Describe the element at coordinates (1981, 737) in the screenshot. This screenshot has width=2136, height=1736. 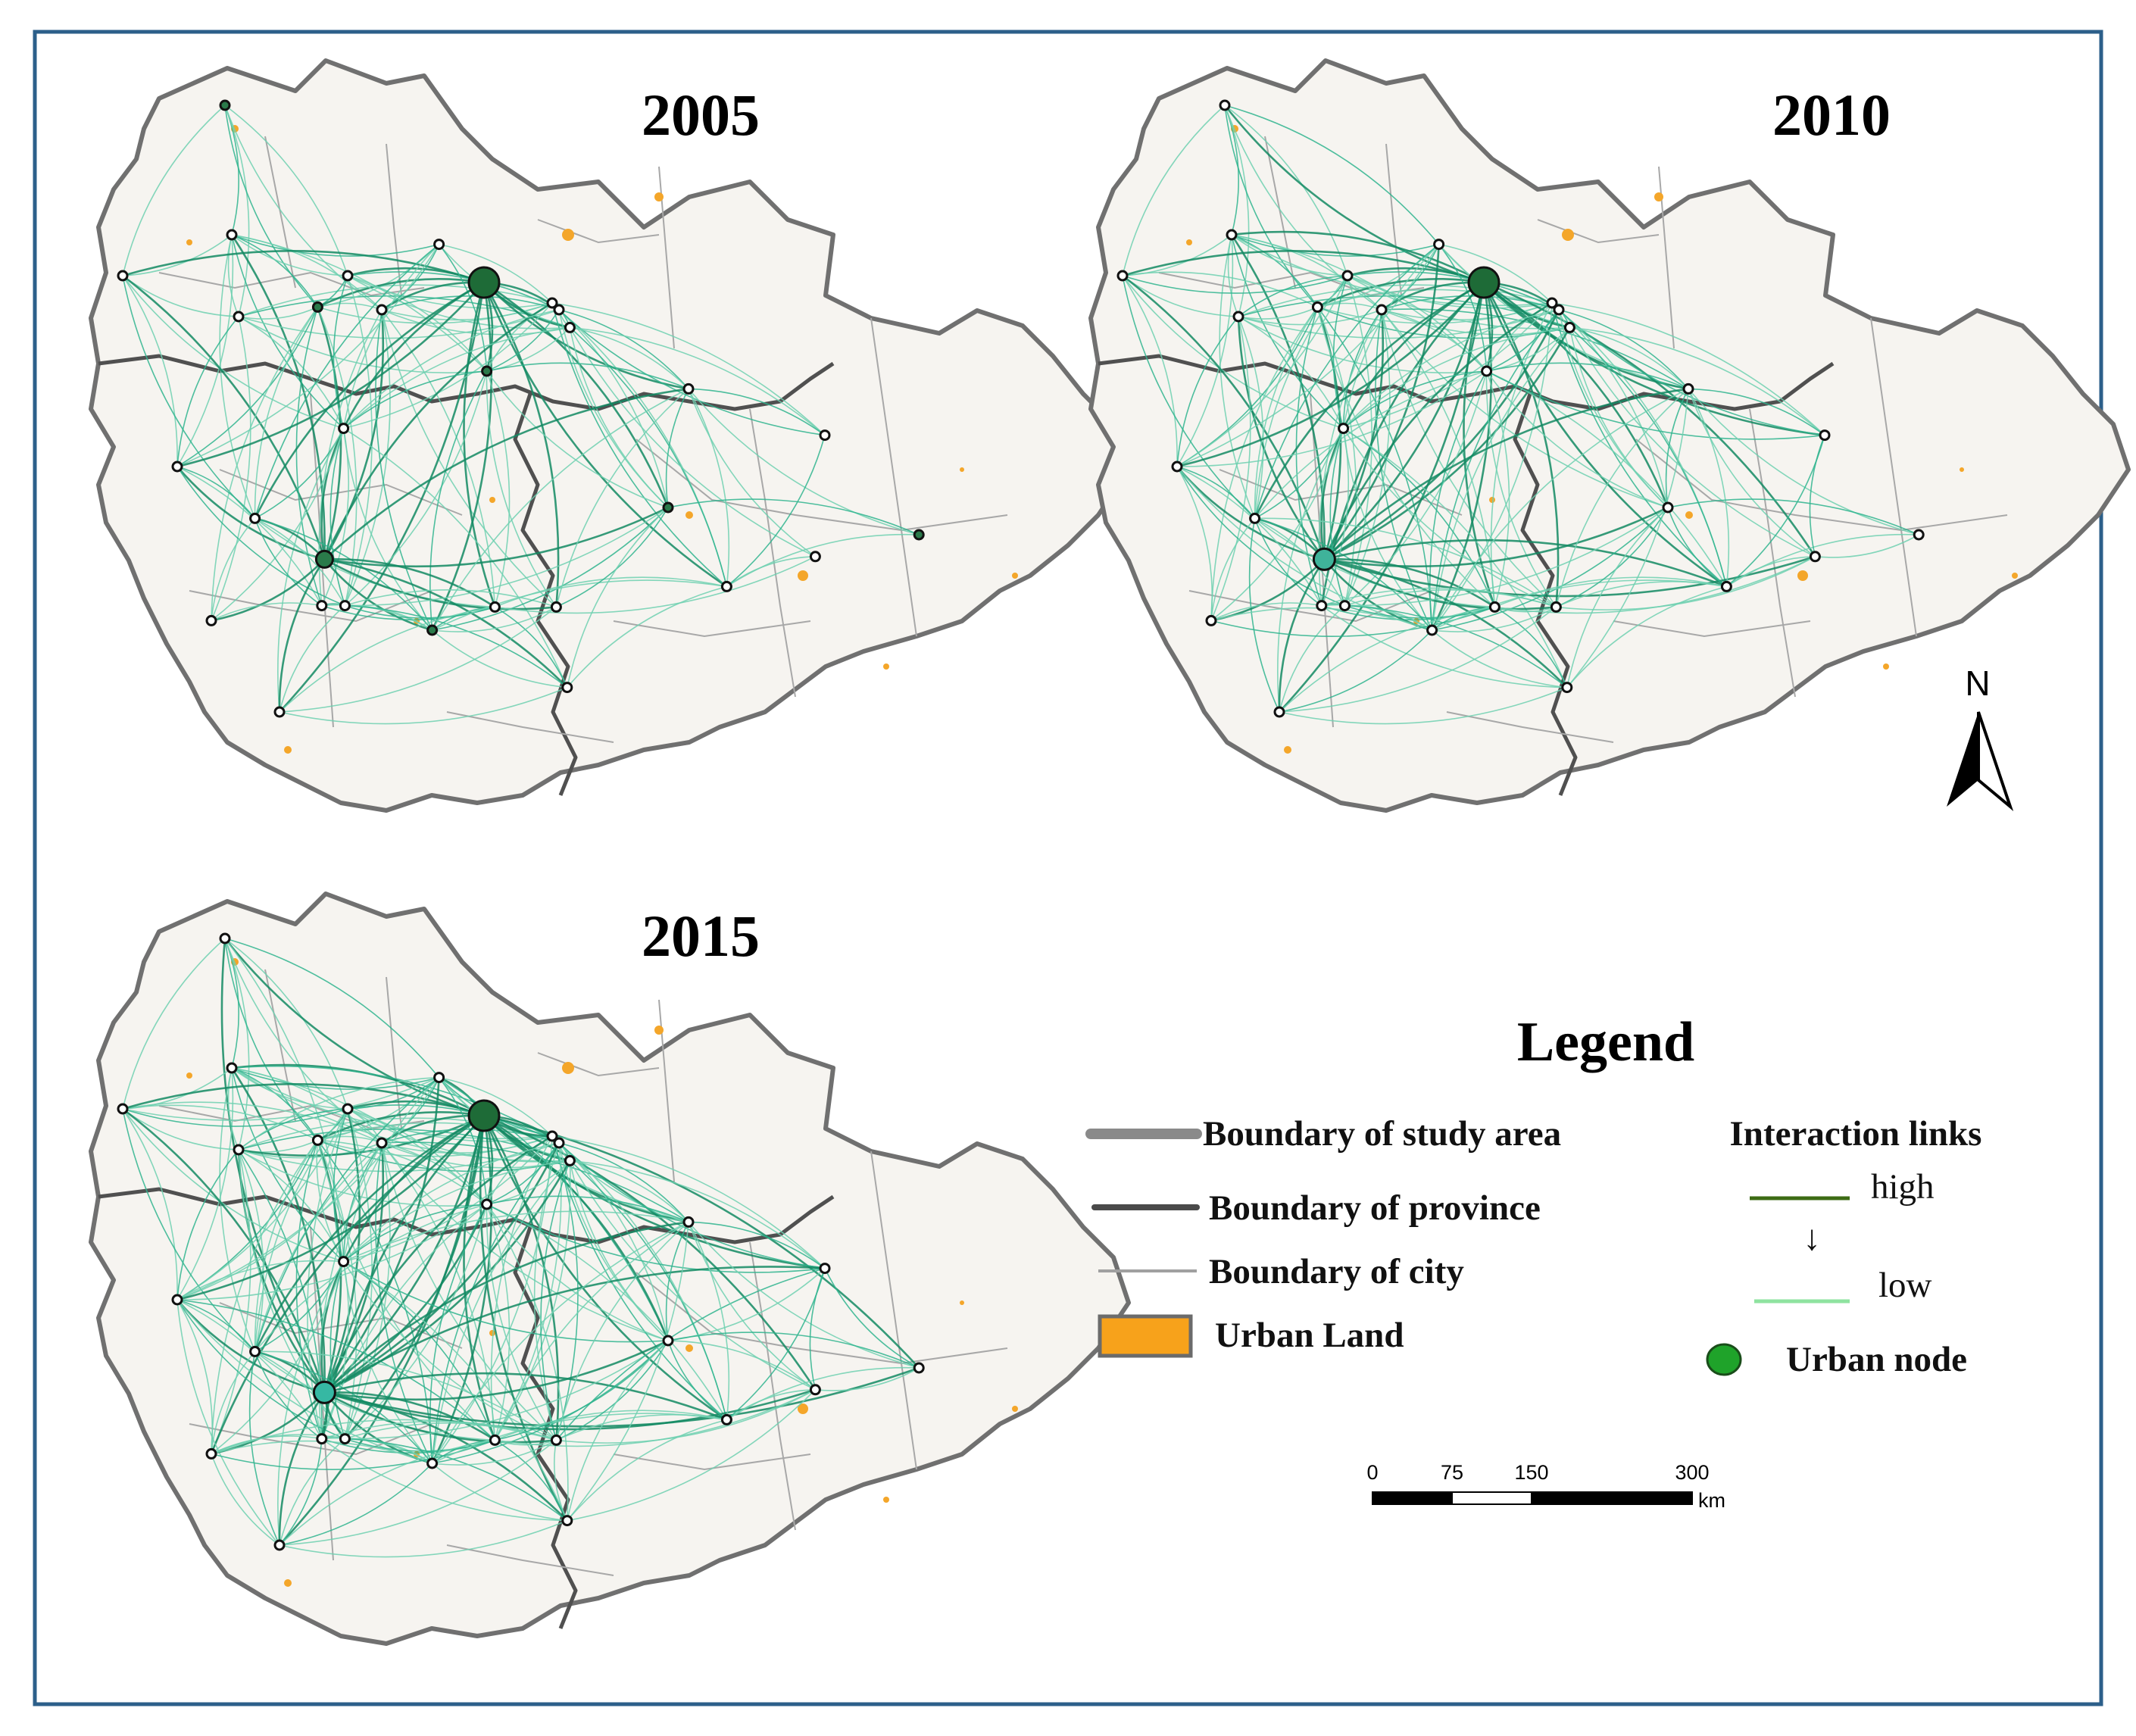
I see `north-arrow: N` at that location.